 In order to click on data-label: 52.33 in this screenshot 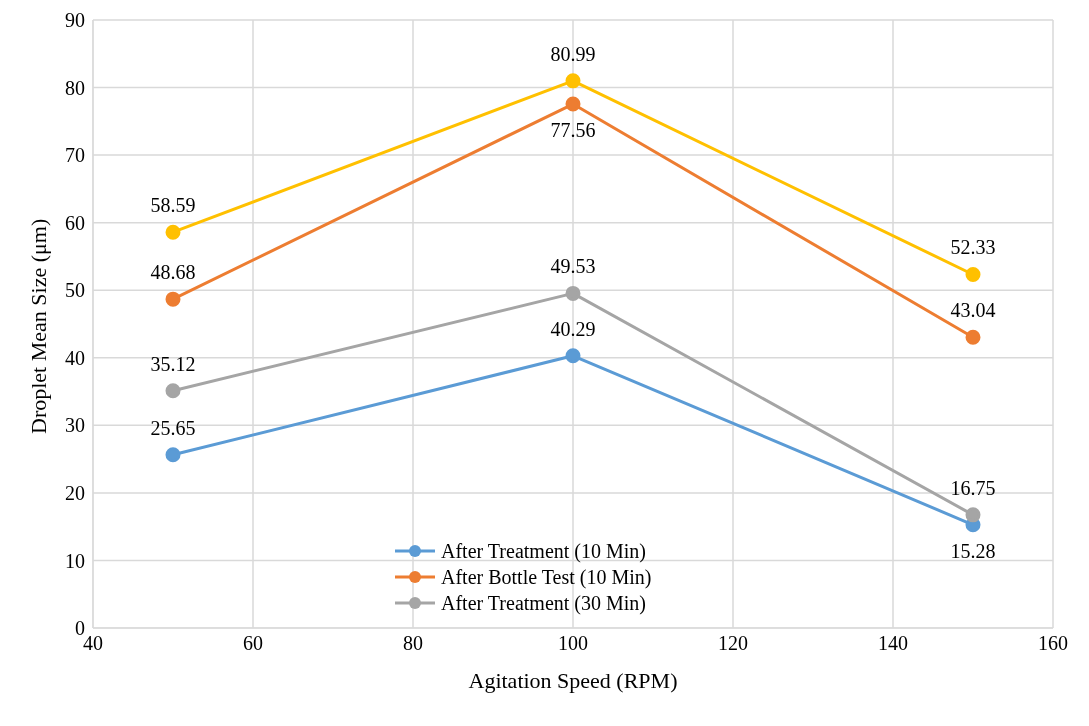, I will do `click(973, 247)`.